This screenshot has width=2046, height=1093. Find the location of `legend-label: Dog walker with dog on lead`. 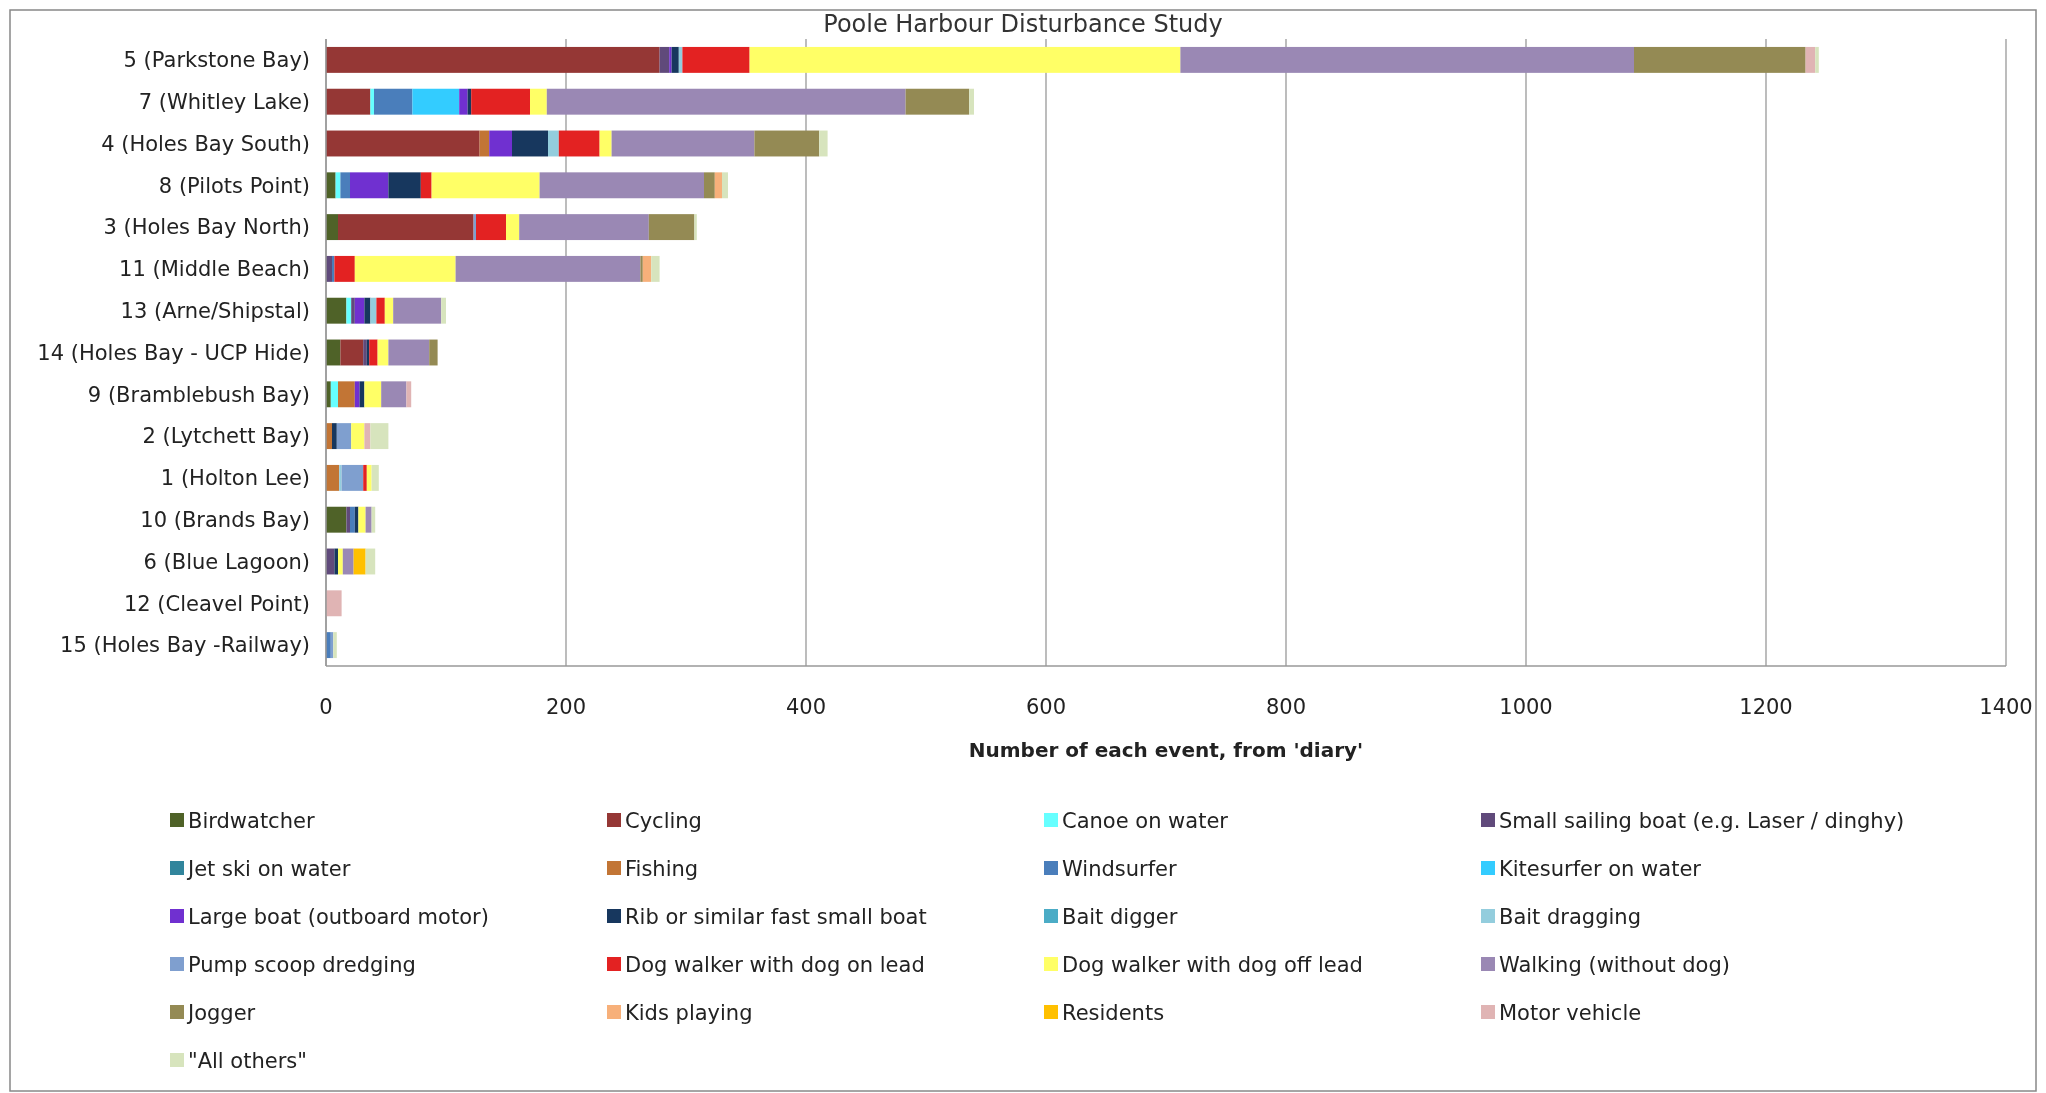

legend-label: Dog walker with dog on lead is located at coordinates (775, 965).